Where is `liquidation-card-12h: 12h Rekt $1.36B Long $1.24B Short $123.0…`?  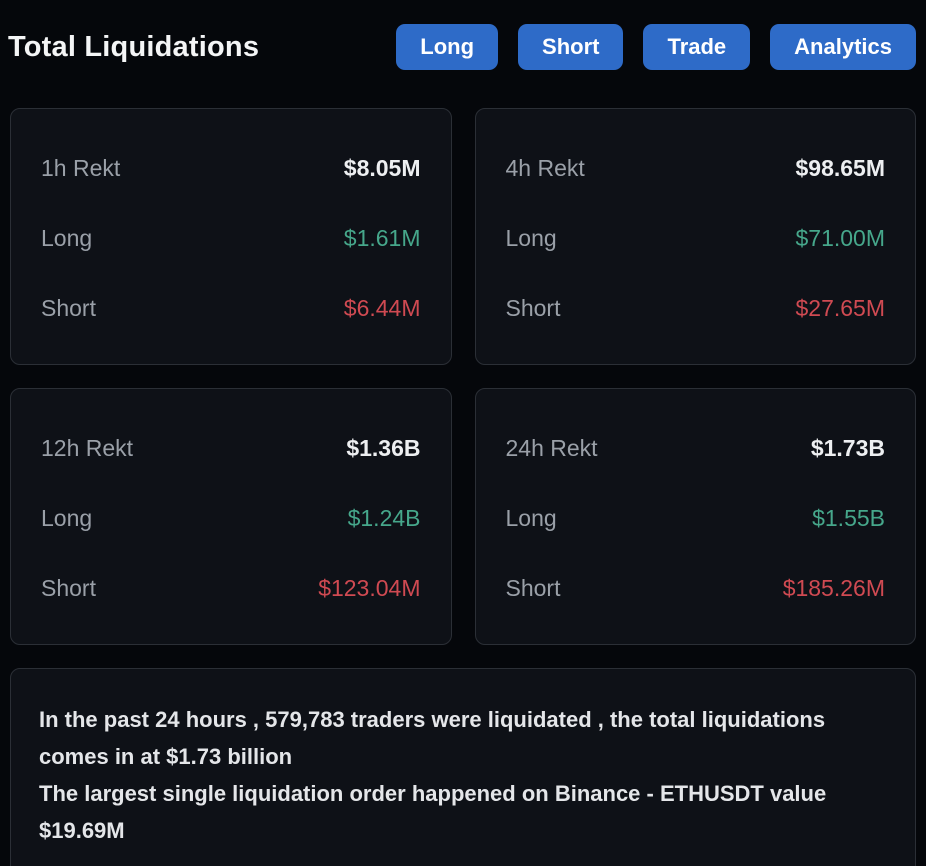 liquidation-card-12h: 12h Rekt $1.36B Long $1.24B Short $123.0… is located at coordinates (231, 516).